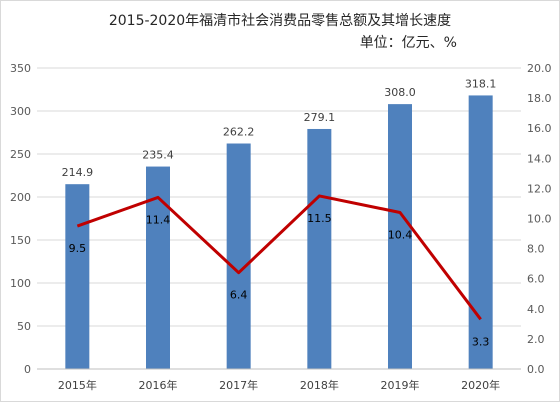 This screenshot has height=402, width=560. I want to click on x-axis-category-label: 2018年, so click(319, 385).